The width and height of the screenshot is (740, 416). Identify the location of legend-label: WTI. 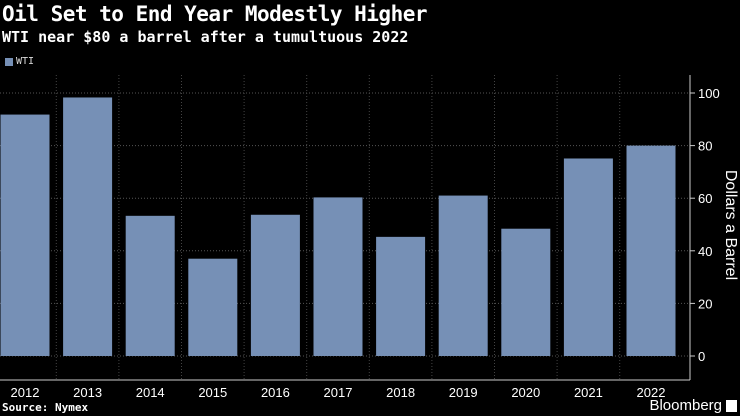
(25, 61).